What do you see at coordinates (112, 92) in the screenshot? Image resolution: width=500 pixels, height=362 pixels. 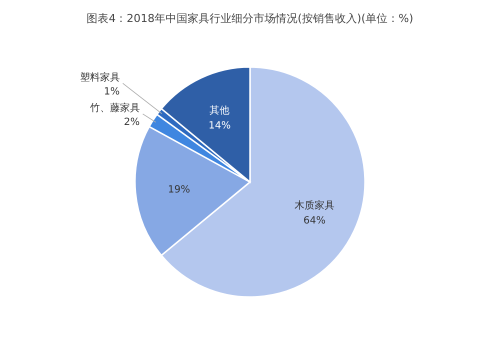 I see `data-label: 1%` at bounding box center [112, 92].